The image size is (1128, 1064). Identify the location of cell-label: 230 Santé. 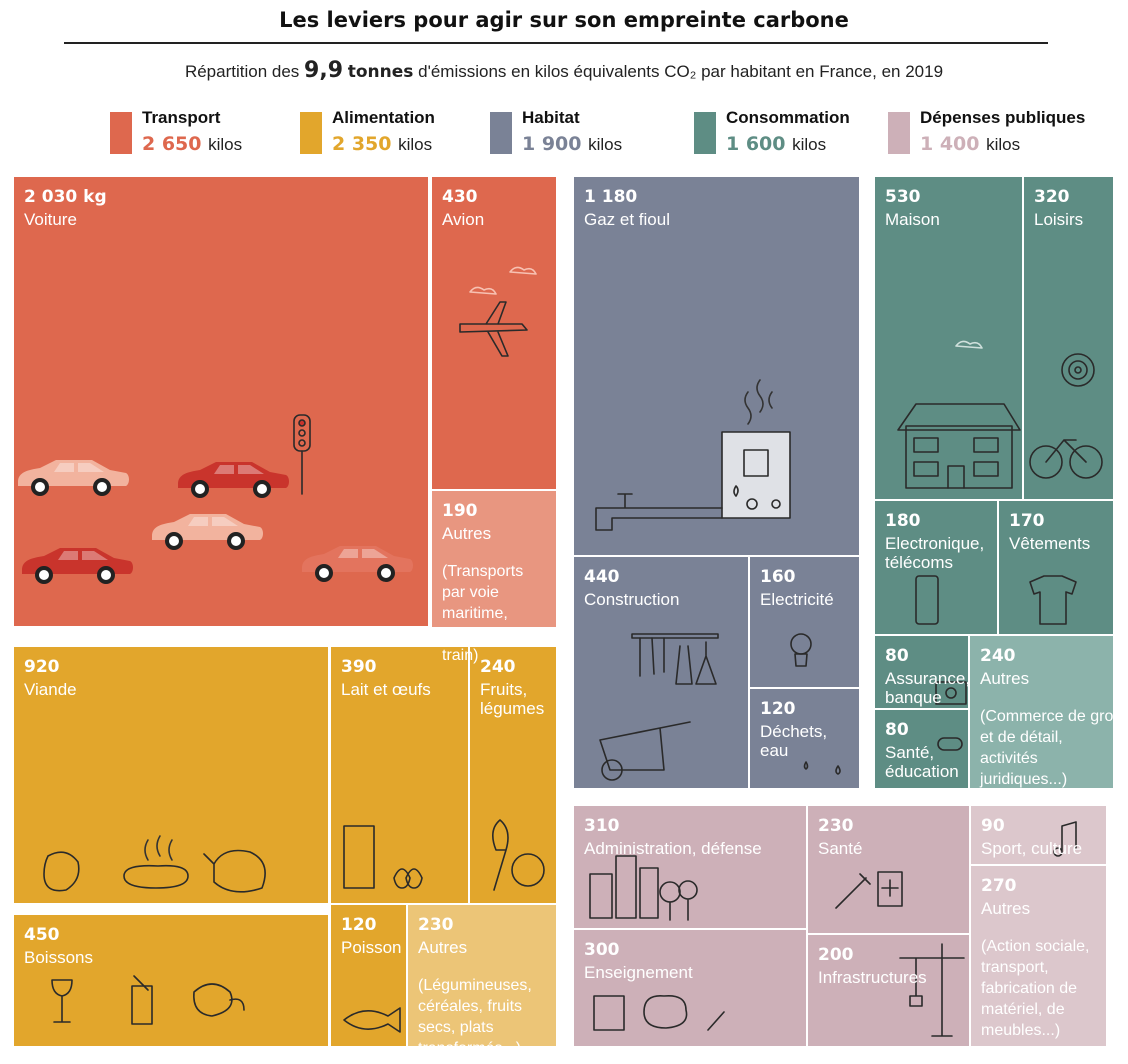
(840, 837).